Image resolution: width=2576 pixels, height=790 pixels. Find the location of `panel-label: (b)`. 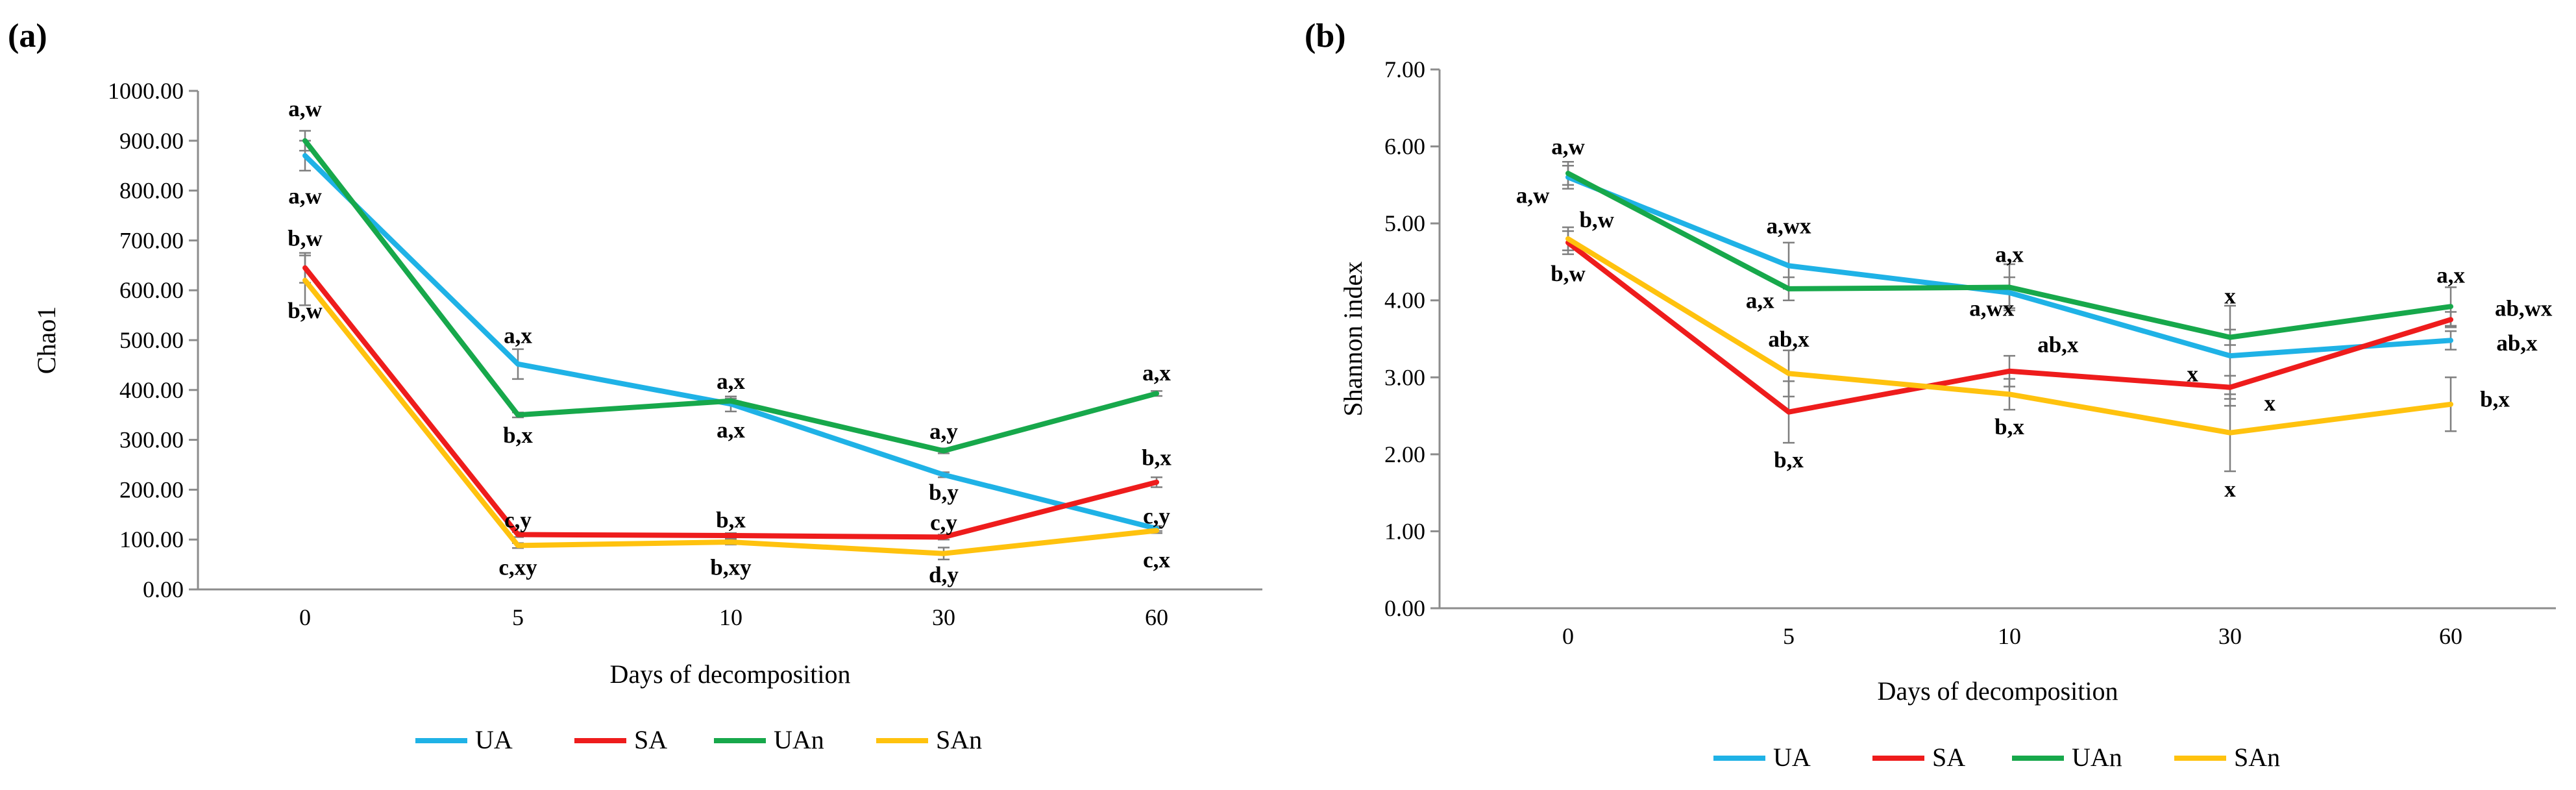

panel-label: (b) is located at coordinates (1325, 36).